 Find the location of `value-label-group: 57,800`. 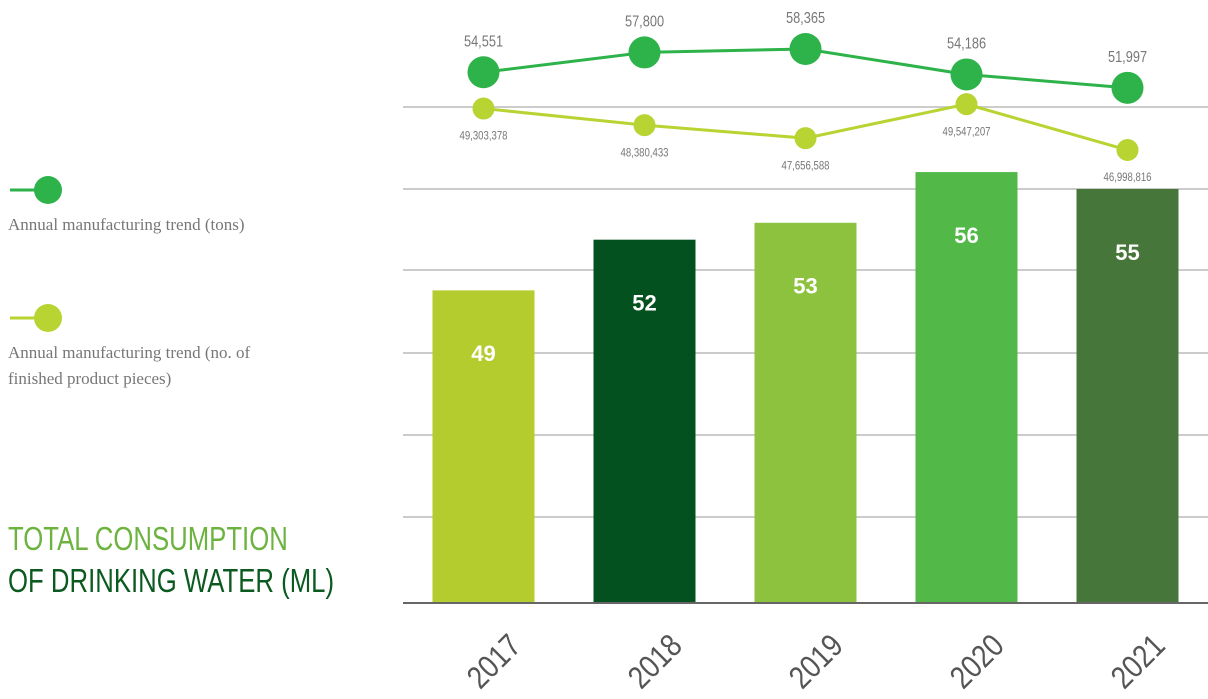

value-label-group: 57,800 is located at coordinates (644, 22).